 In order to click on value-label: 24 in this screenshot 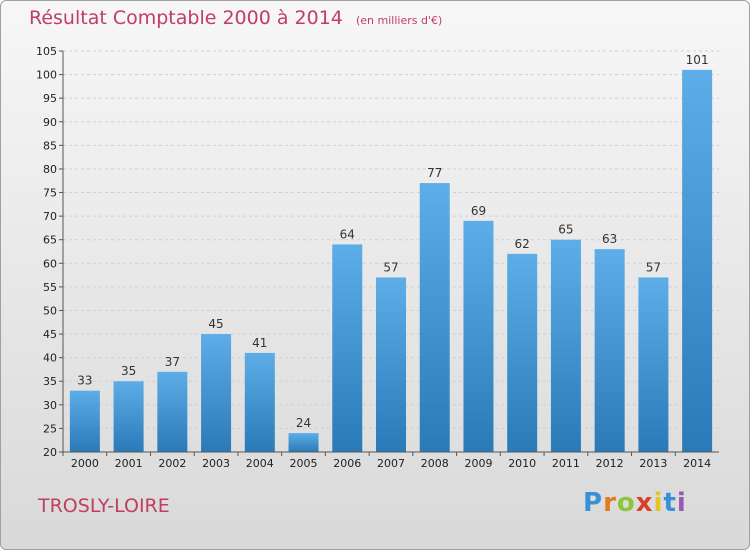, I will do `click(303, 423)`.